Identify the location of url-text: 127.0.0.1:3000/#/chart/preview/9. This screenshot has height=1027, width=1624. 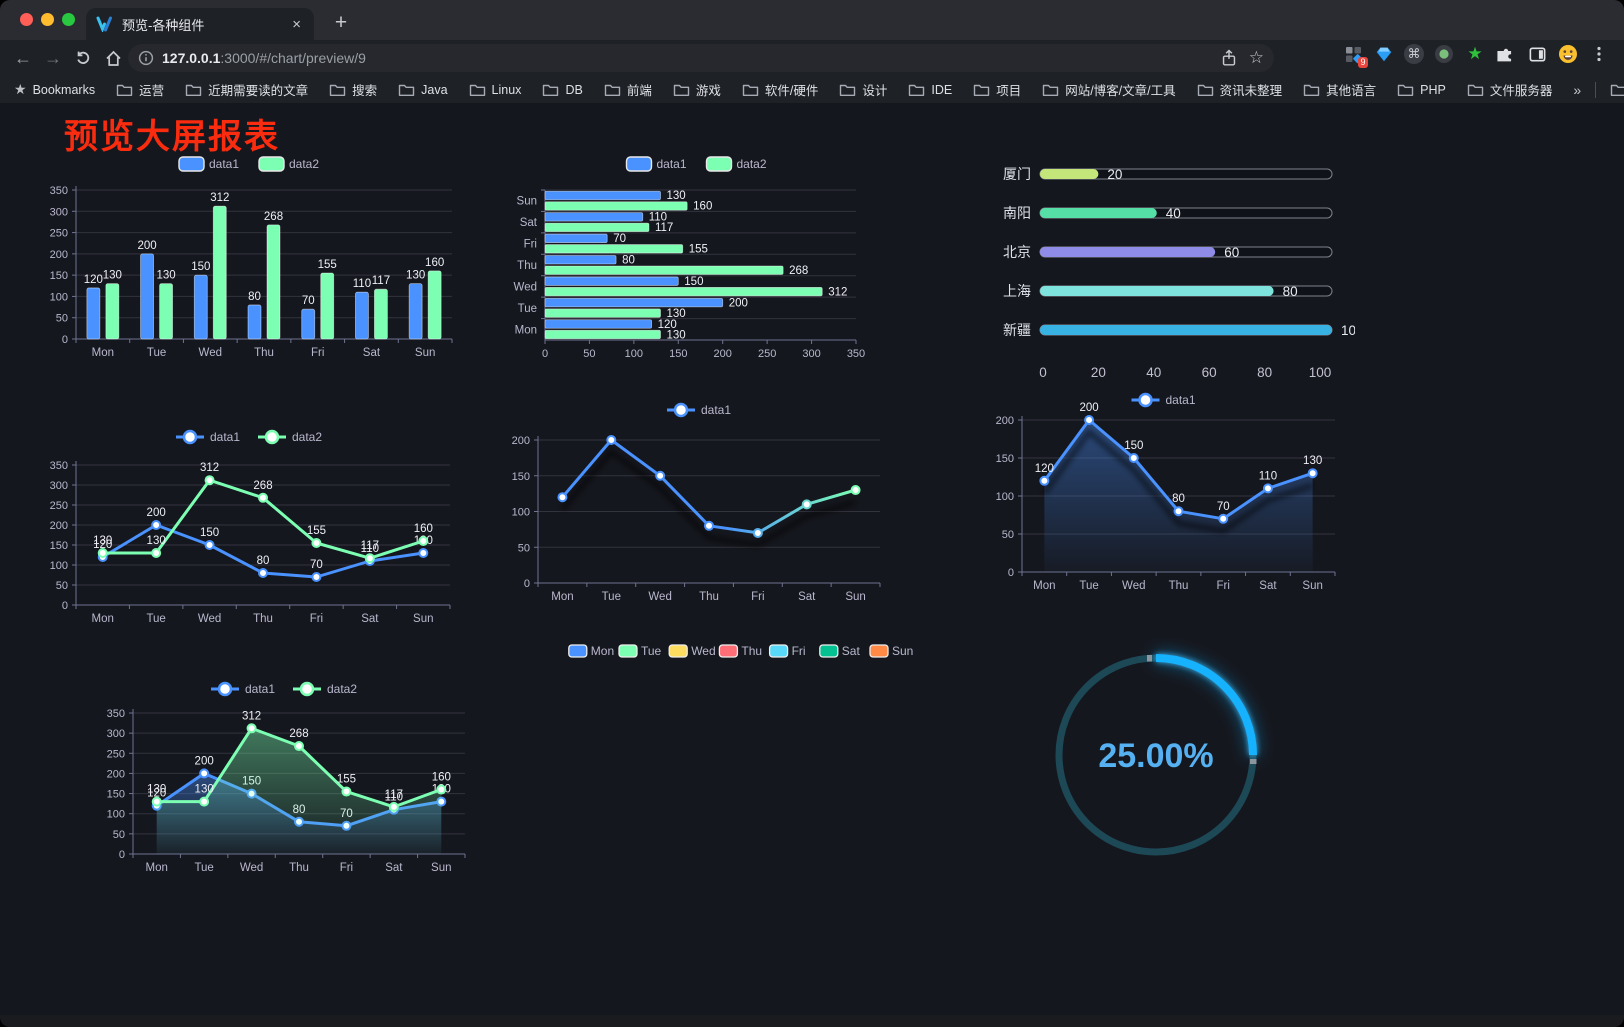
(690, 58).